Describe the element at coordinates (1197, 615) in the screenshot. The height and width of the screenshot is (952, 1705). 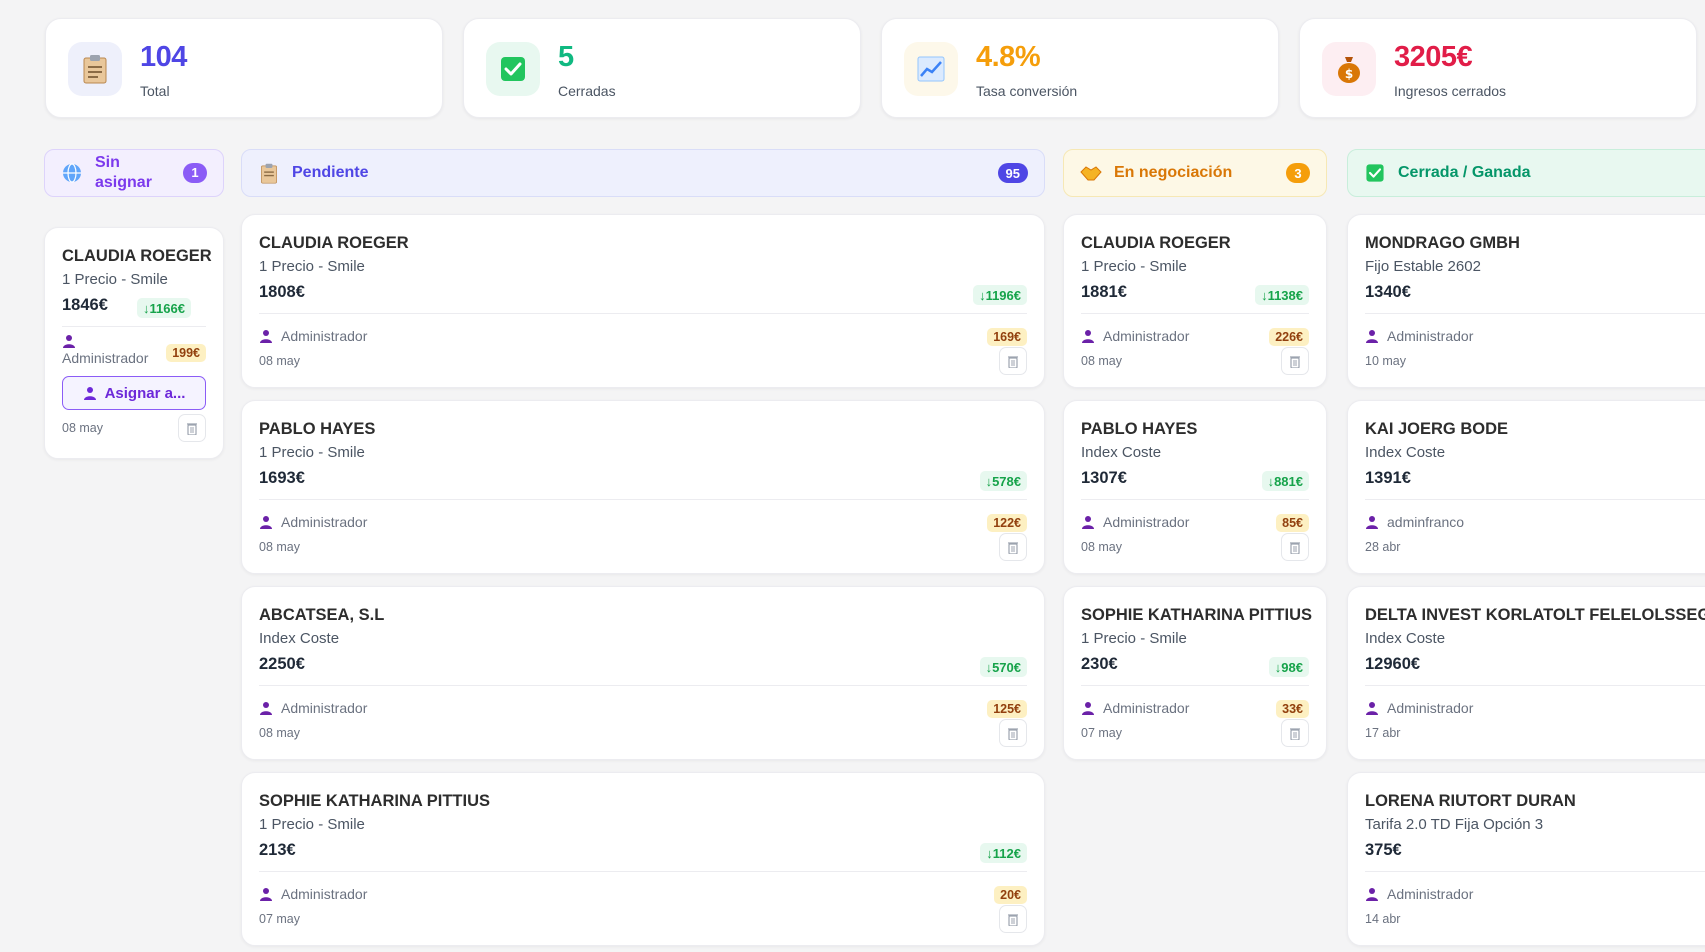
I see `client-name: SOPHIE KATHARINA PITTIUS` at that location.